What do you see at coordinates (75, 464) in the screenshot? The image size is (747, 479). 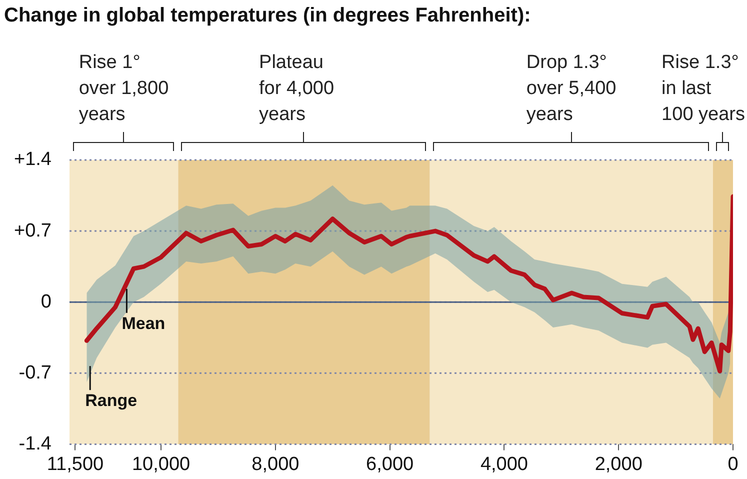 I see `x-tick-label: 11,500` at bounding box center [75, 464].